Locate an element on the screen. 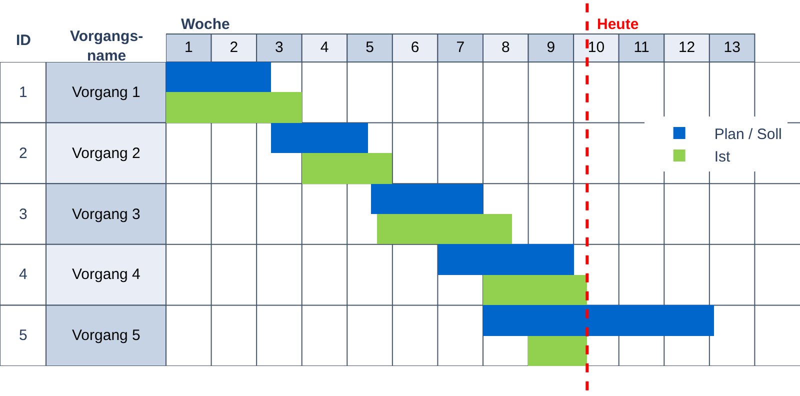 This screenshot has height=396, width=800. x-tick-label: 2 is located at coordinates (234, 47).